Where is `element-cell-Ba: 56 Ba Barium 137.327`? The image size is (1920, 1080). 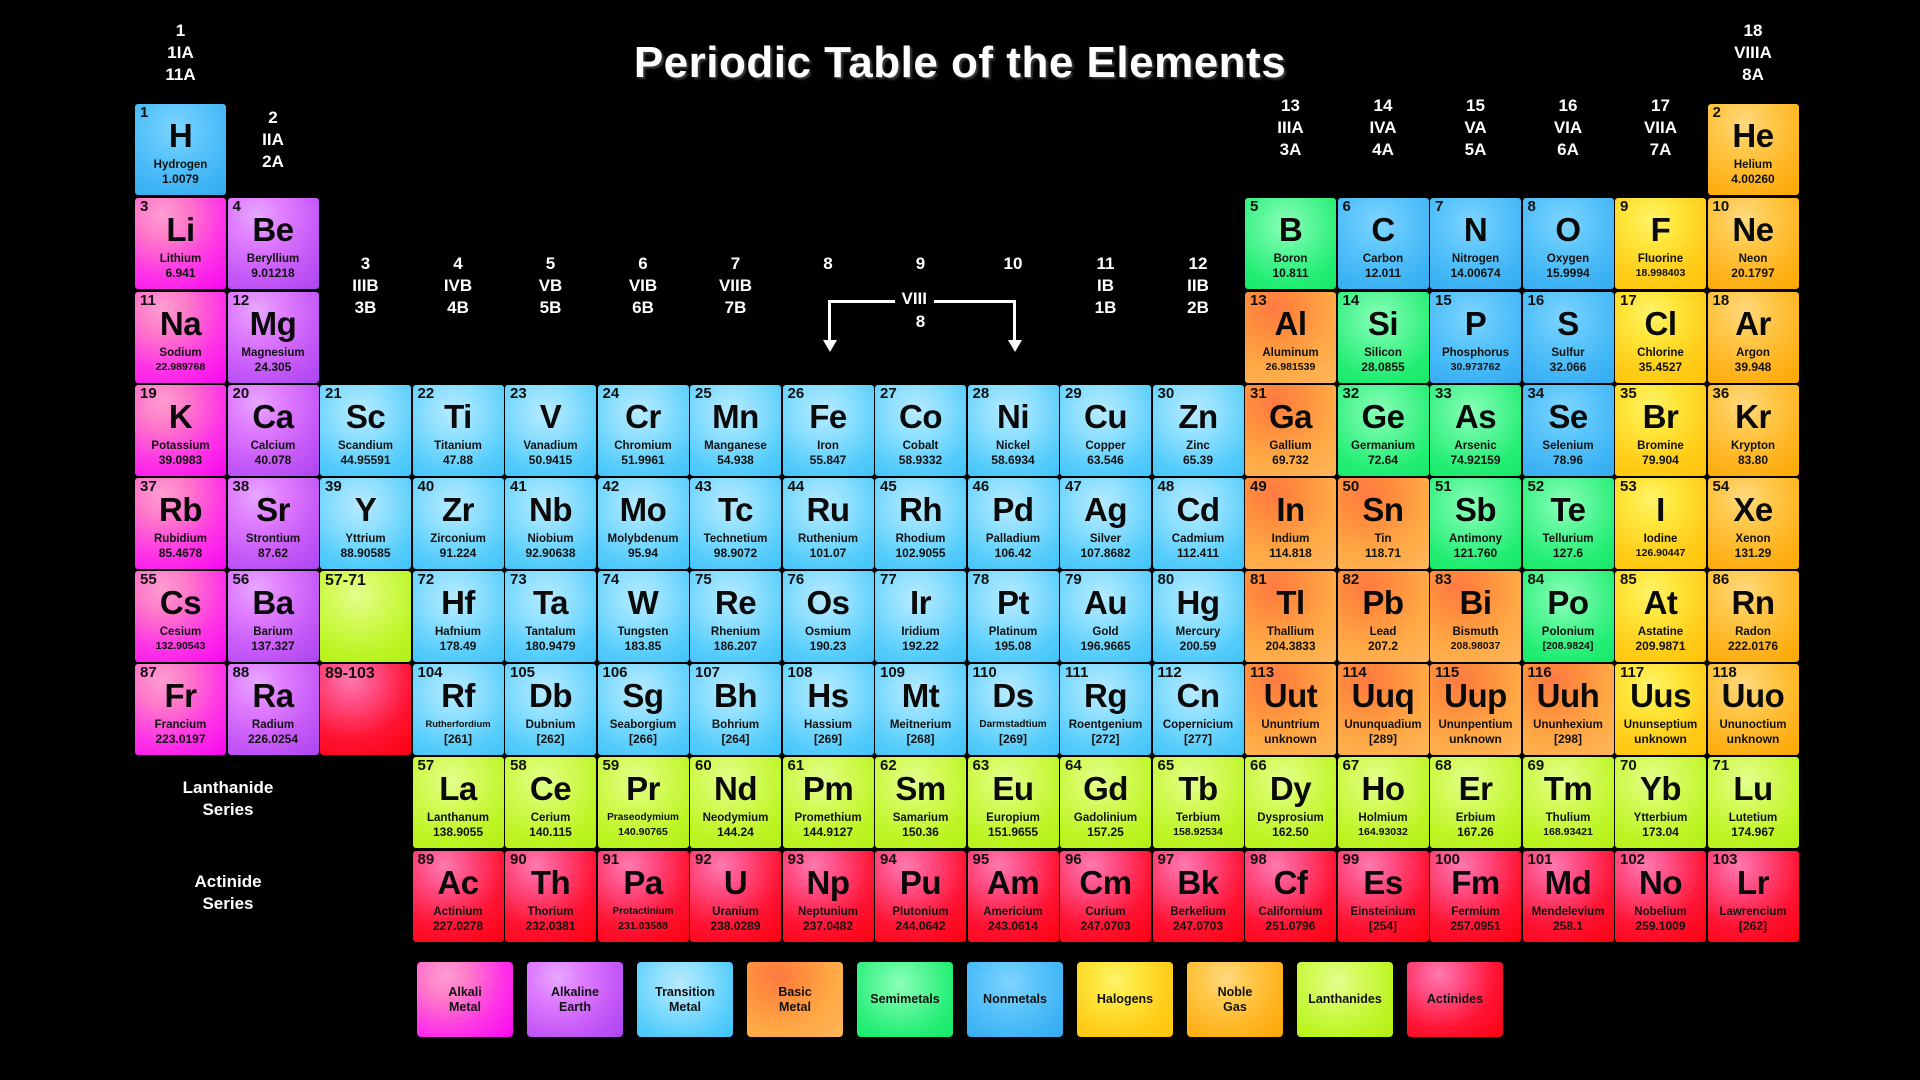 element-cell-Ba: 56 Ba Barium 137.327 is located at coordinates (273, 616).